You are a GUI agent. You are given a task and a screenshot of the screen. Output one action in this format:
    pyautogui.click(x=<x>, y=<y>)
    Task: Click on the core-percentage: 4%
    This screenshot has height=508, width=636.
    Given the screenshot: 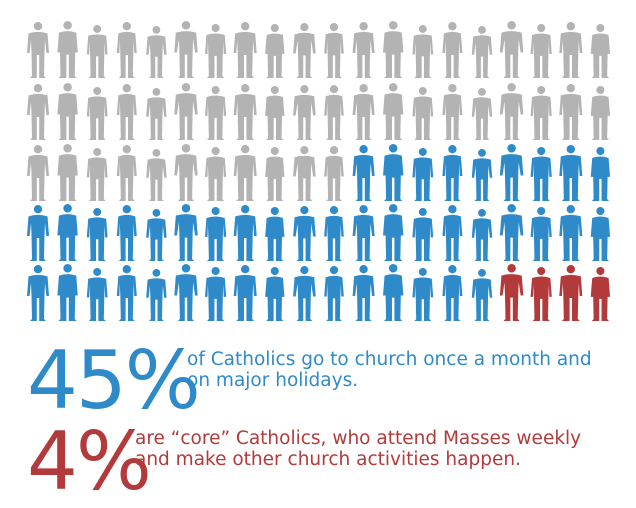 What is the action you would take?
    pyautogui.click(x=89, y=461)
    